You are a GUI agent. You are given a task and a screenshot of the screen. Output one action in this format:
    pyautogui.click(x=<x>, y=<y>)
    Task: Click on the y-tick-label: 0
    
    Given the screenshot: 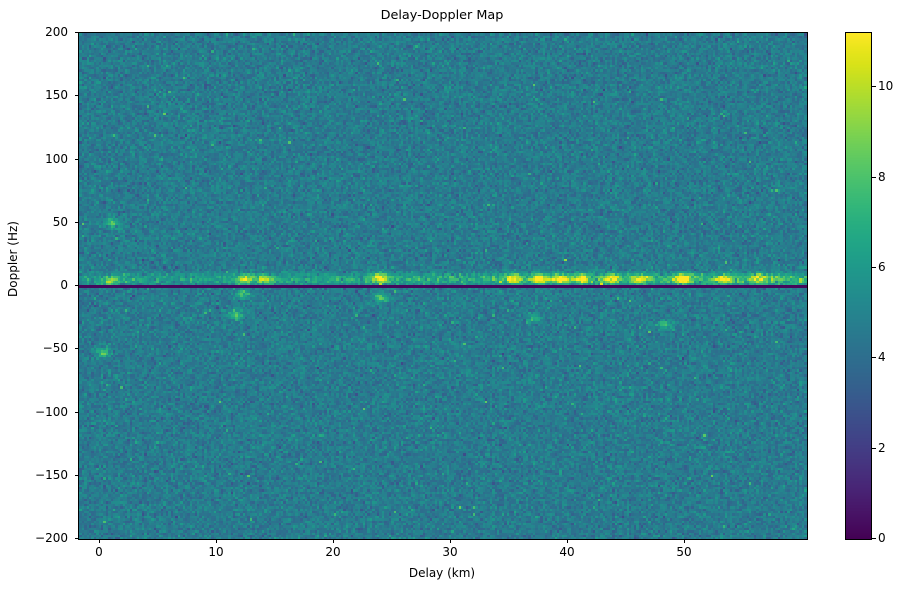 What is the action you would take?
    pyautogui.click(x=64, y=285)
    